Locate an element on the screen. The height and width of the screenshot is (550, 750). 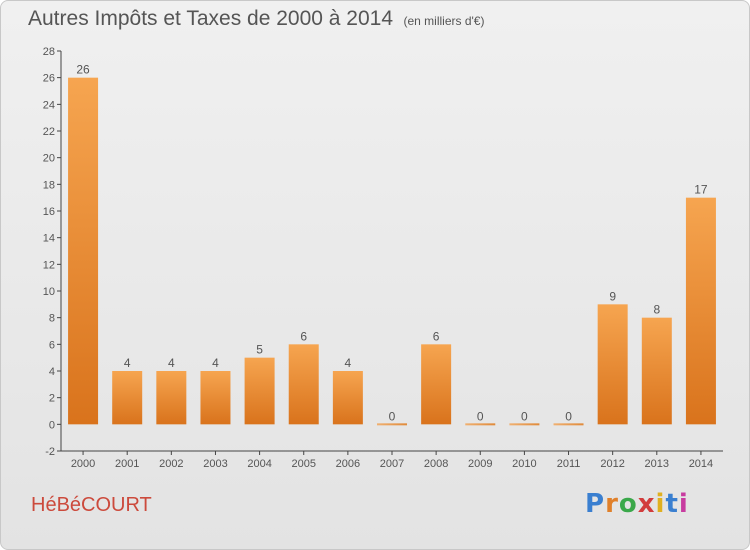
y-tick-label: 20 is located at coordinates (49, 159).